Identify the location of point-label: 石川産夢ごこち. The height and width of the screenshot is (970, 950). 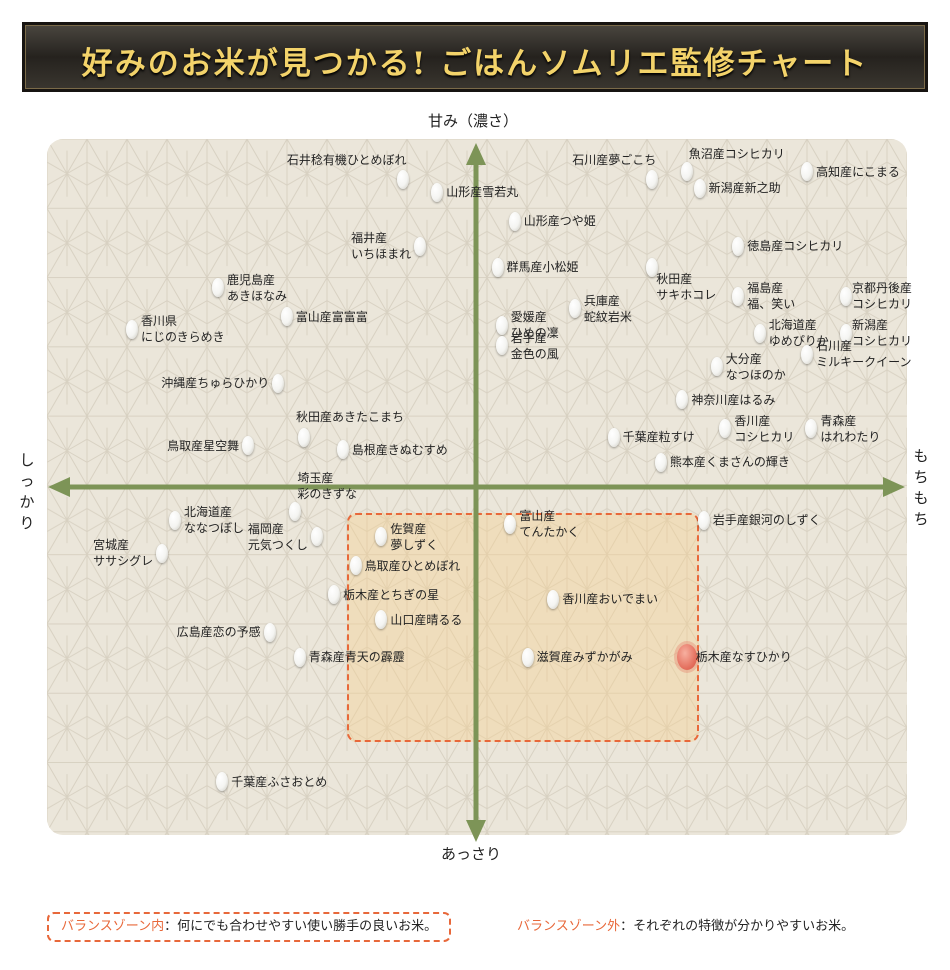
(614, 159).